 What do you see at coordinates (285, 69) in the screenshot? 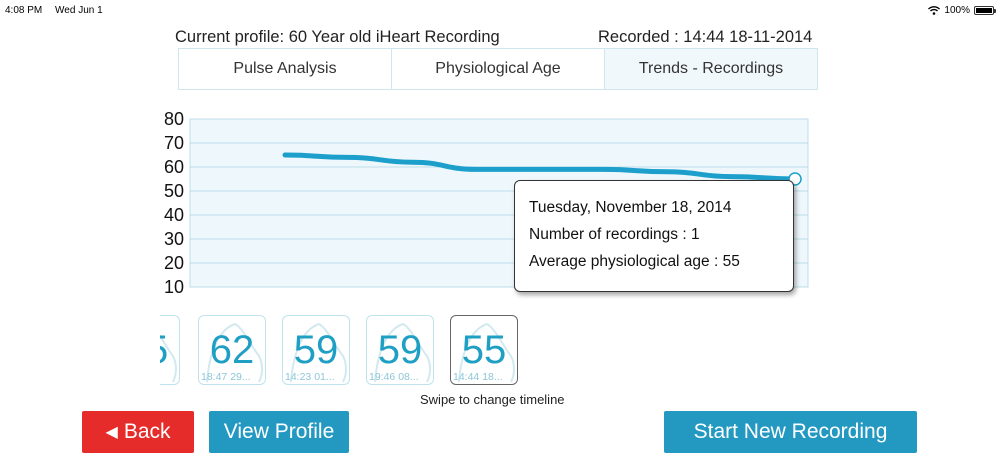
I see `tab-pulse-analysis: Pulse Analysis` at bounding box center [285, 69].